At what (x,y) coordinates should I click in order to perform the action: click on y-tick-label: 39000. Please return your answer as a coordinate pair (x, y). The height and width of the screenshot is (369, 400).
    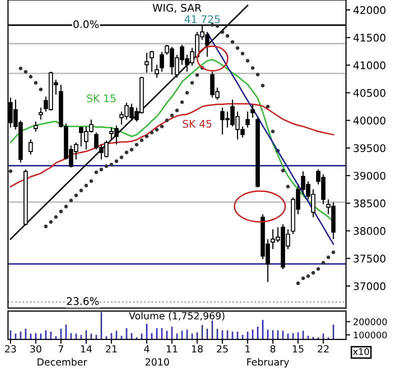
    Looking at the image, I should click on (370, 176).